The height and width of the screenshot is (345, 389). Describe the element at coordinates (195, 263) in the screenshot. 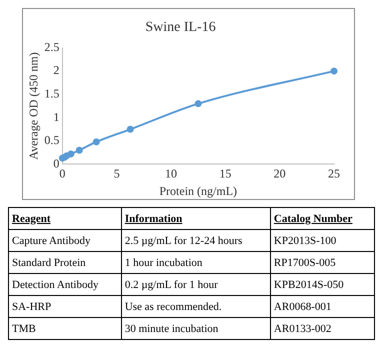

I see `text: 1 hour incubation` at that location.